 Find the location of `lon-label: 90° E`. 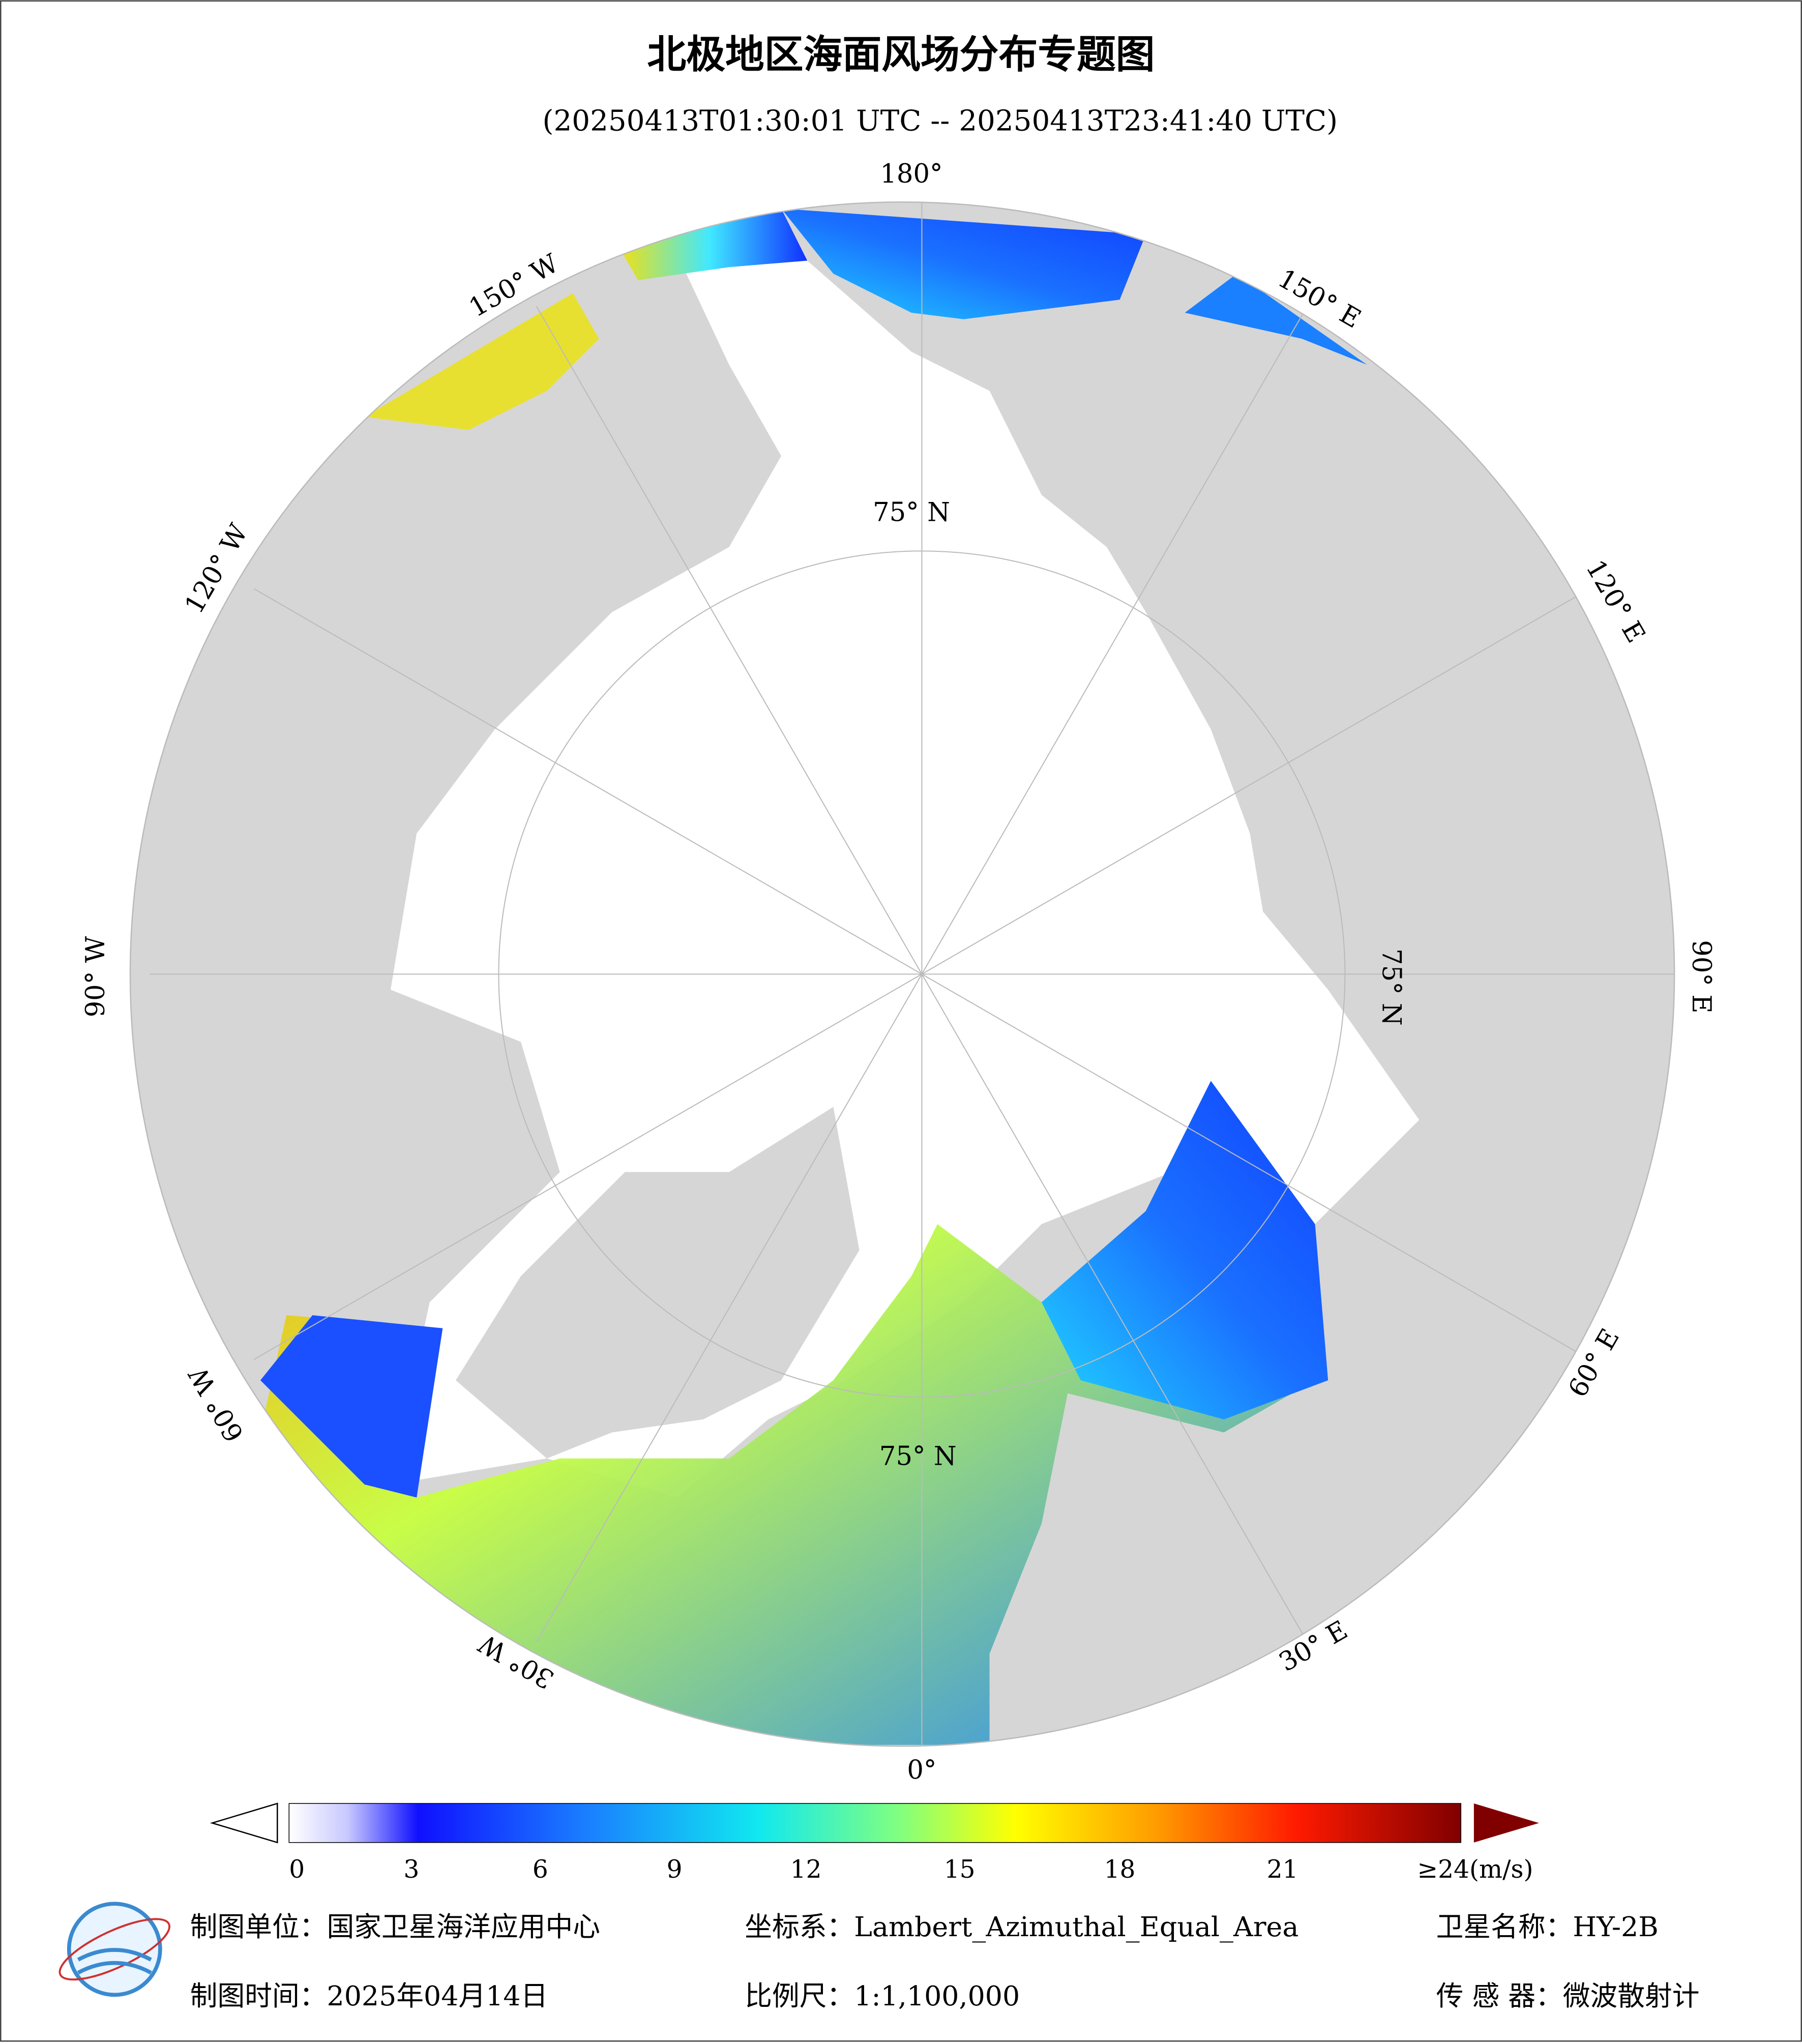

lon-label: 90° E is located at coordinates (1702, 977).